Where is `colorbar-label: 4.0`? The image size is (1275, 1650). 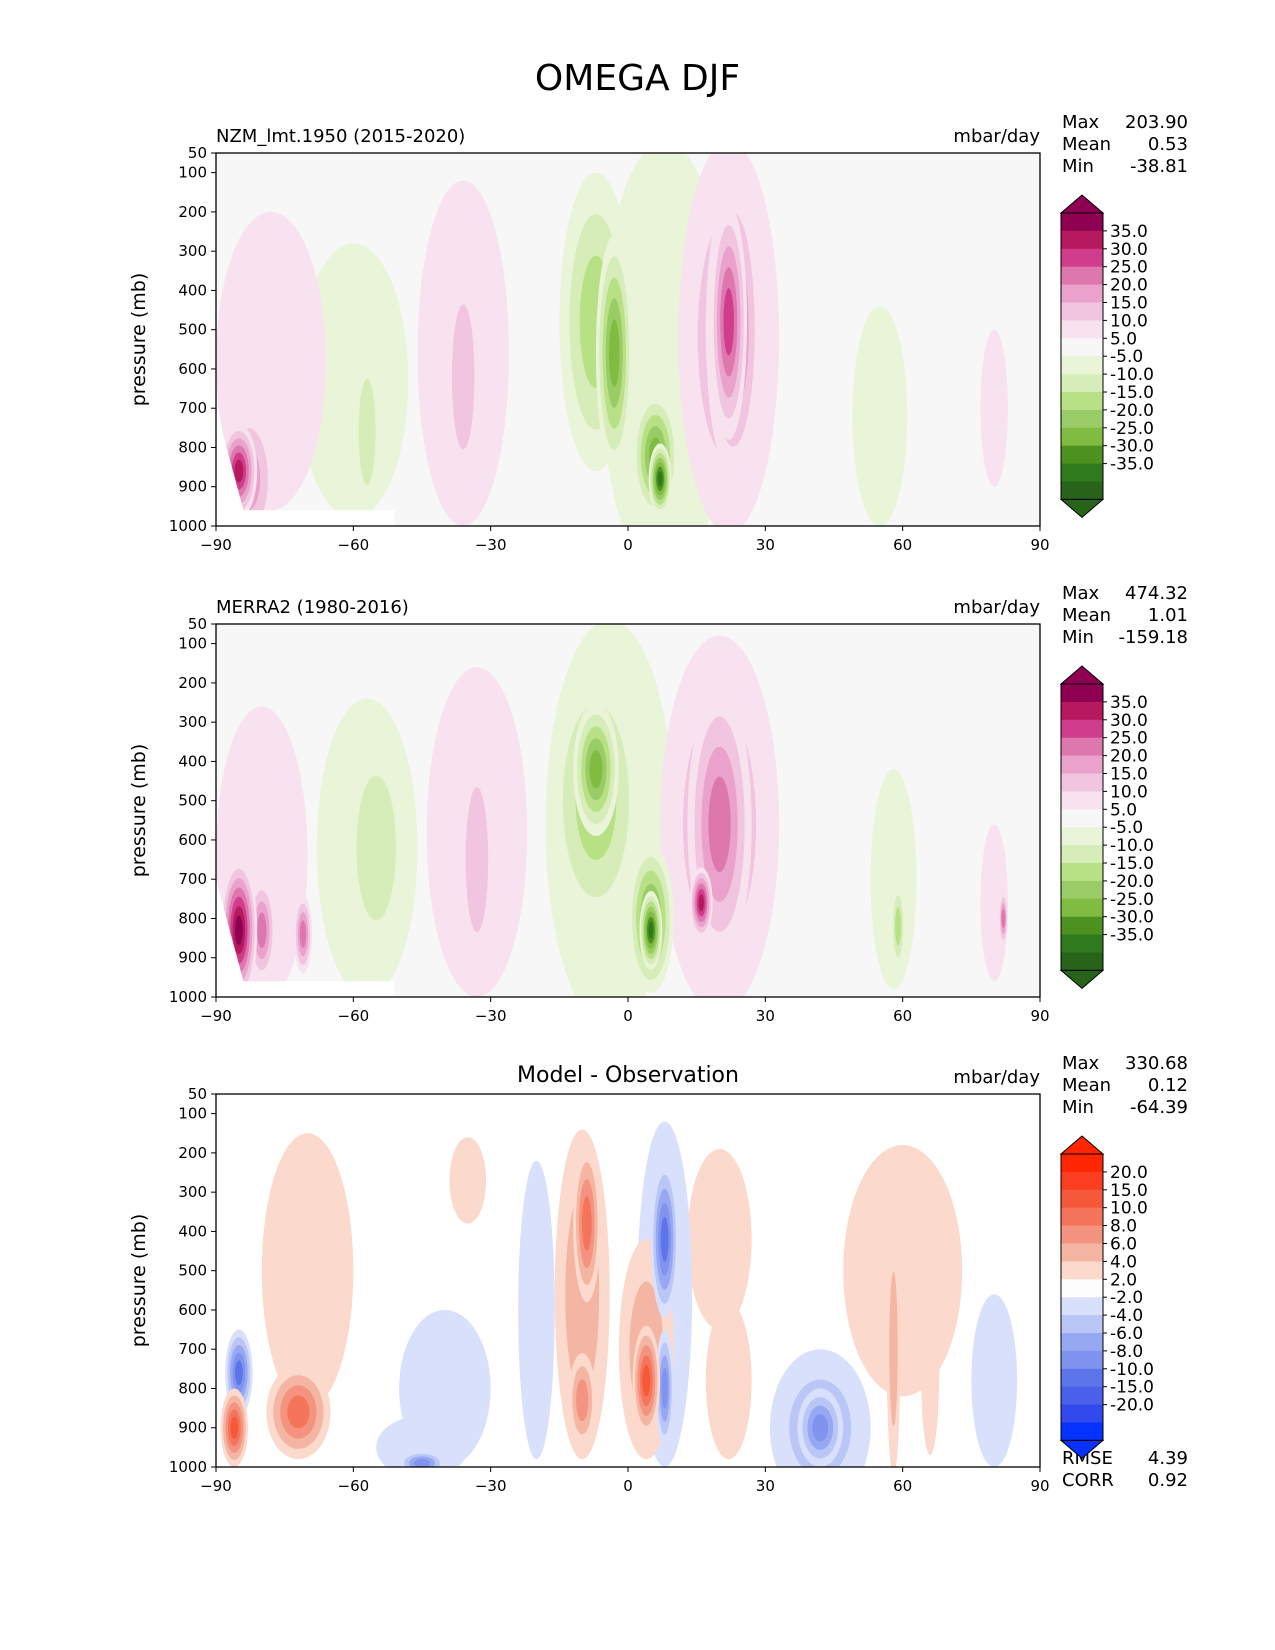 colorbar-label: 4.0 is located at coordinates (1123, 1262).